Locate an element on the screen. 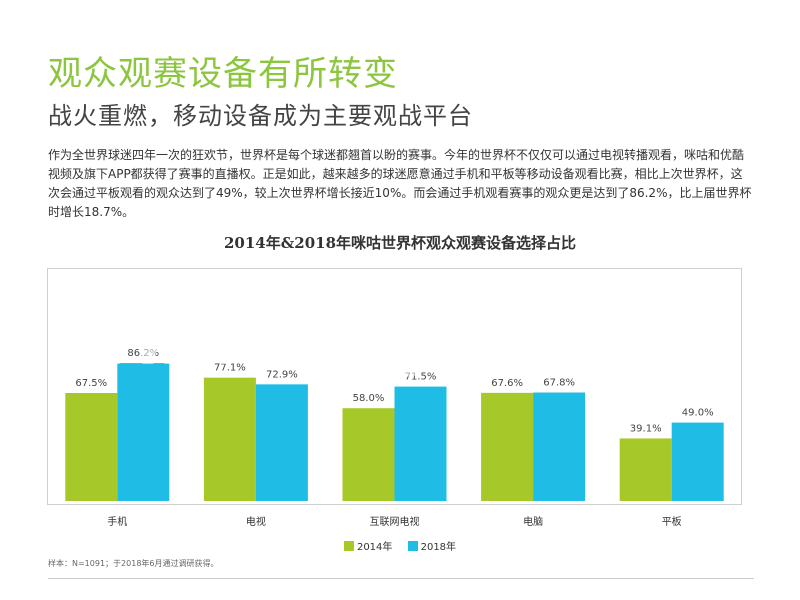 The image size is (800, 600). x-tick-label-tv: 电视 is located at coordinates (255, 522).